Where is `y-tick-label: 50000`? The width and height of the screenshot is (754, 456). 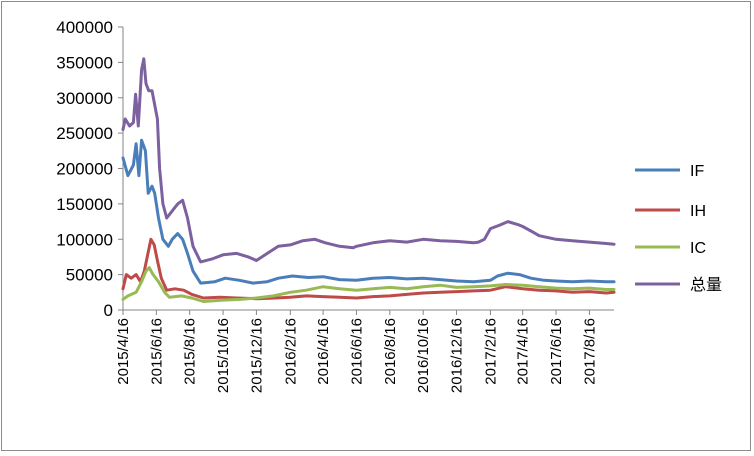
y-tick-label: 50000 is located at coordinates (89, 275).